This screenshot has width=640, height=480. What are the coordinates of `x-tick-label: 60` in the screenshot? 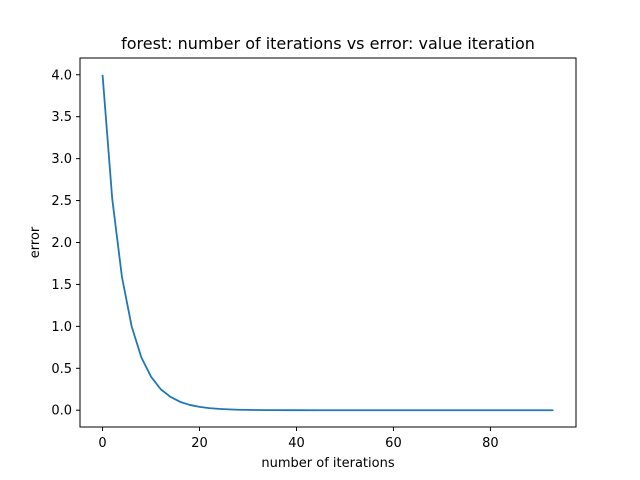 It's located at (393, 443).